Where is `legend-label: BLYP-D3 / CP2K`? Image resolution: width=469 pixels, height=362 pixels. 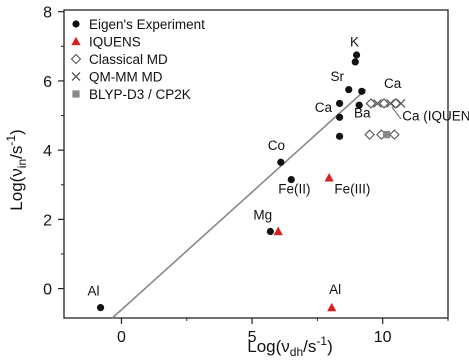
legend-label: BLYP-D3 / CP2K is located at coordinates (140, 94).